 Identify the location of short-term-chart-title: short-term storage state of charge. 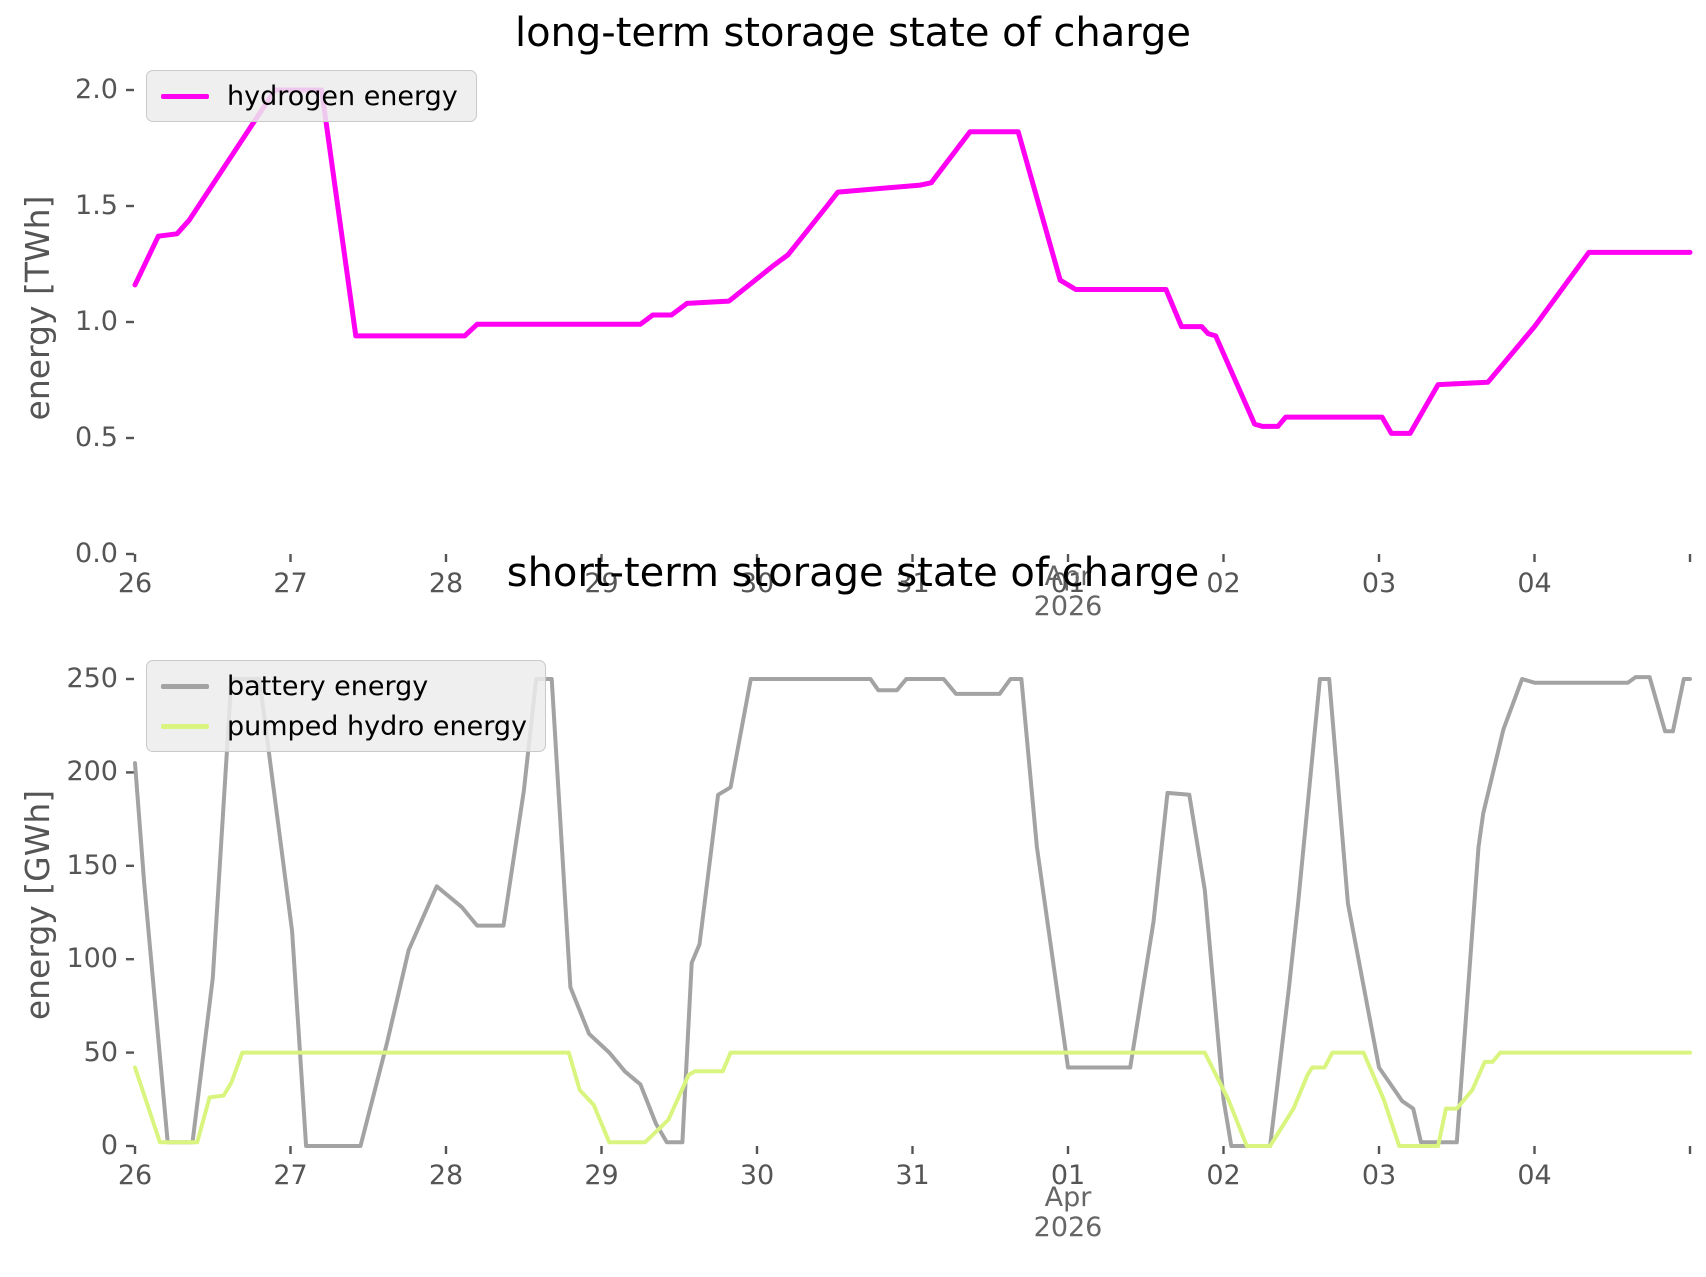
(853, 573).